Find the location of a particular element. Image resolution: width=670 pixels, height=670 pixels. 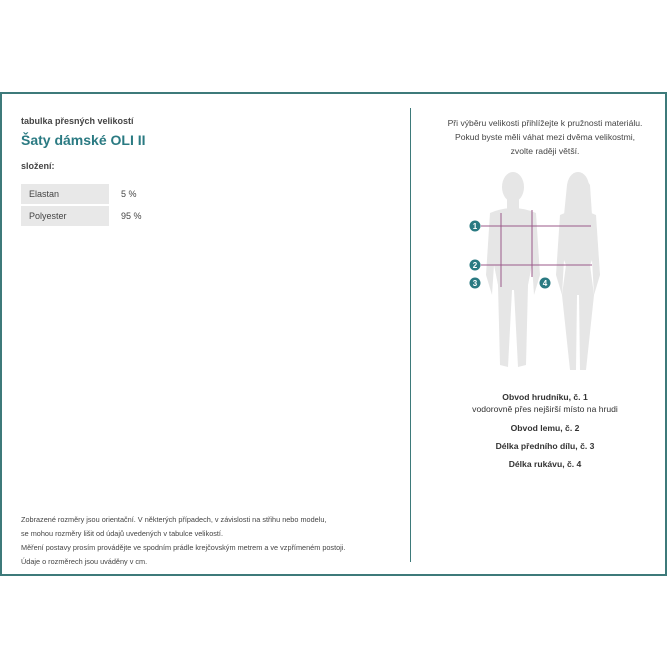

material: Elastan is located at coordinates (65, 194).